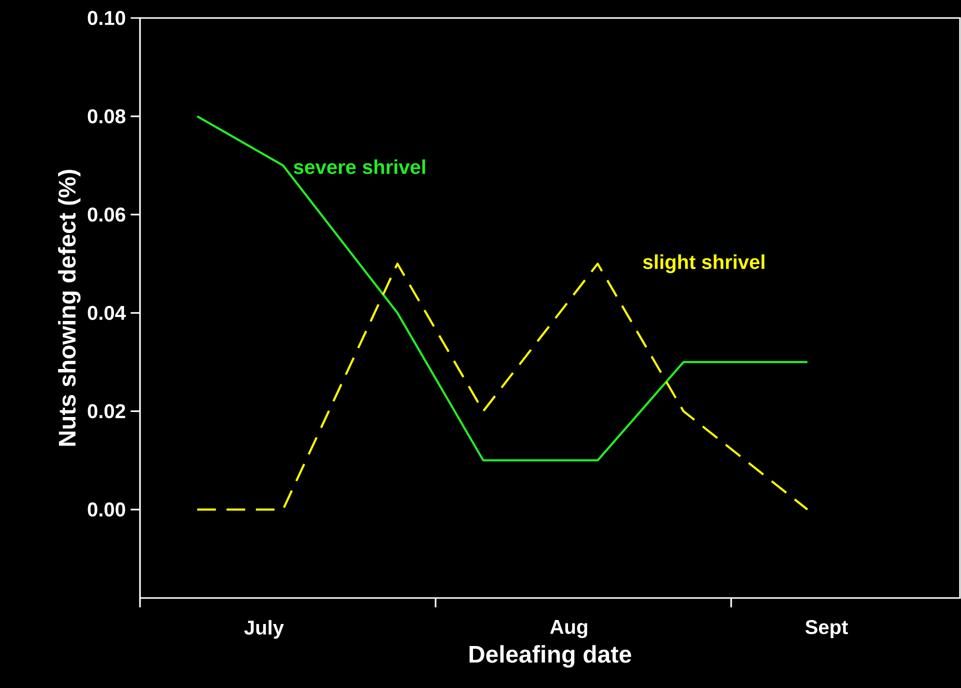  I want to click on y-tick-label: 0.06, so click(107, 215).